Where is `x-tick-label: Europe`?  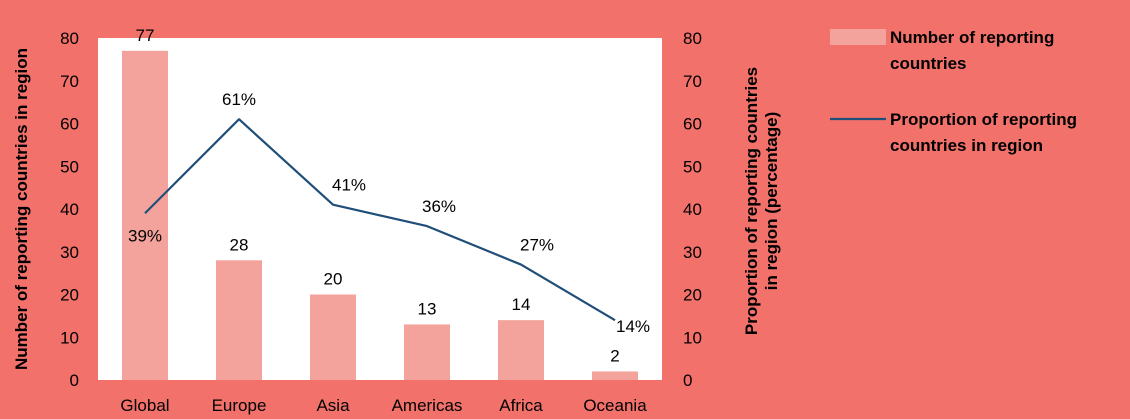 x-tick-label: Europe is located at coordinates (239, 405).